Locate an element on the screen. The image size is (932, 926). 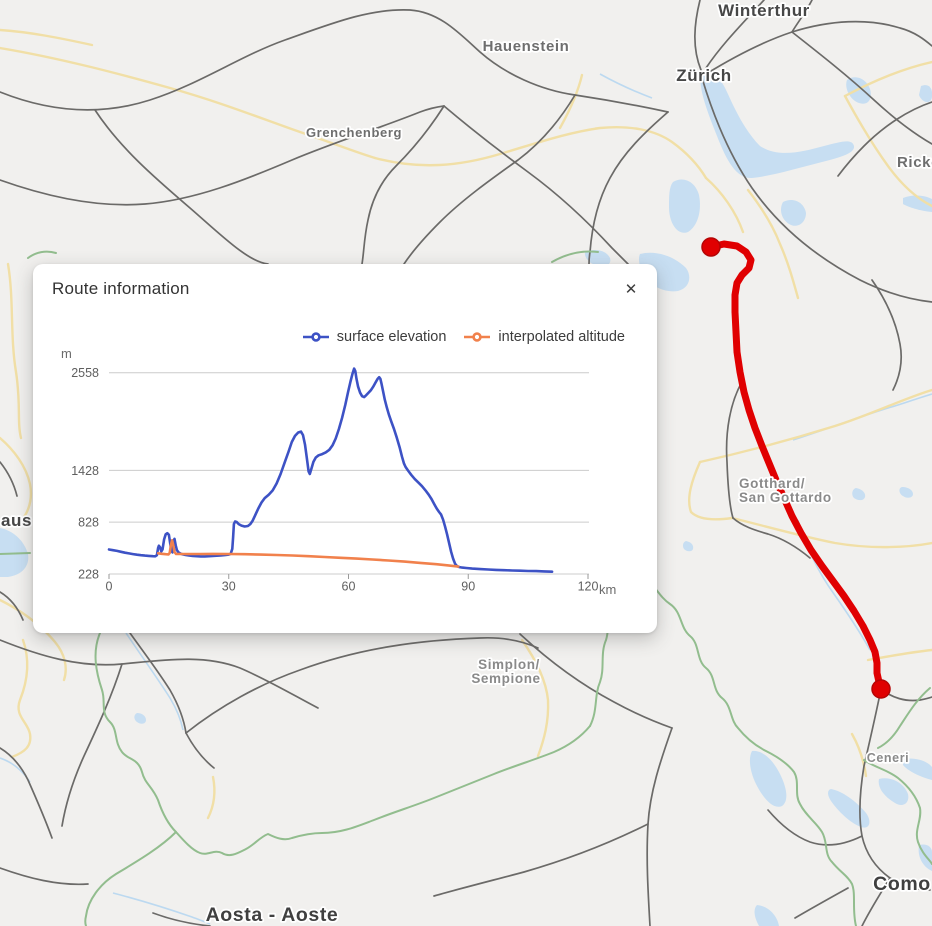
route-path is located at coordinates (796, 466).